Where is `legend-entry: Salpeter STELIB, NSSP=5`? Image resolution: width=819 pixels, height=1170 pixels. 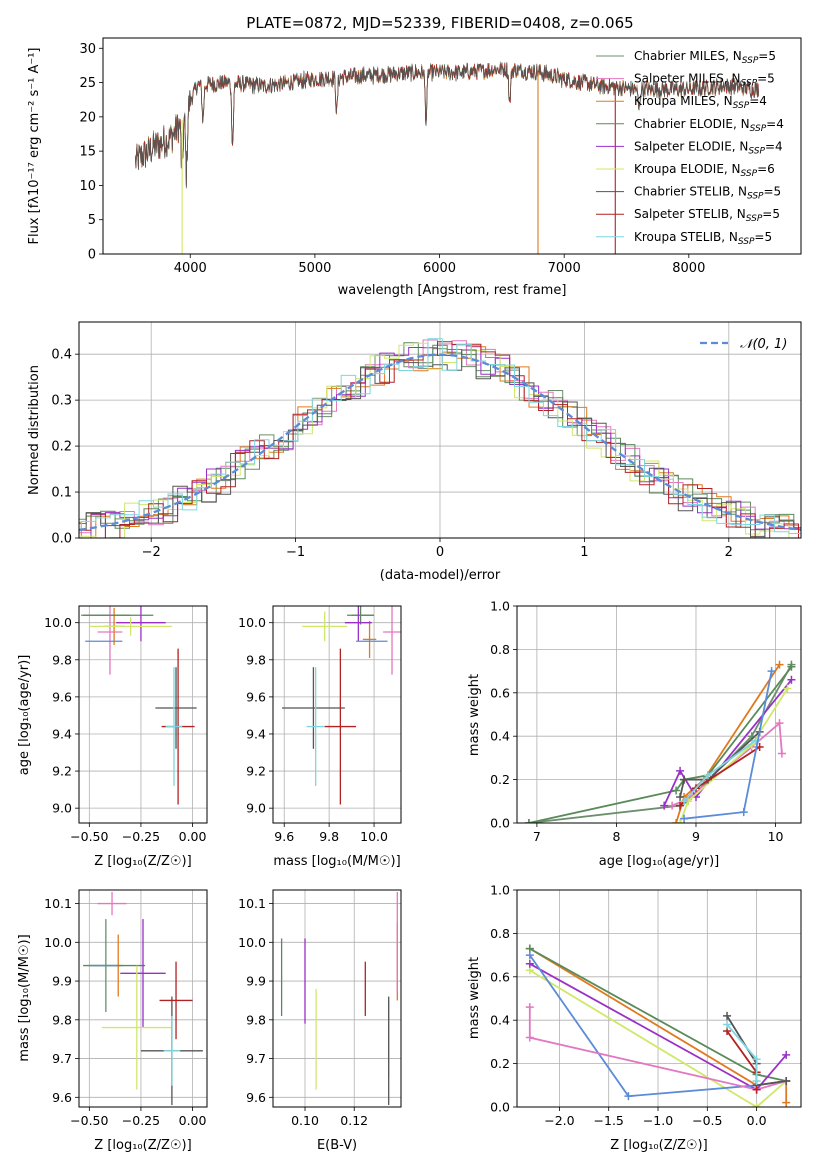 legend-entry: Salpeter STELIB, NSSP=5 is located at coordinates (688, 215).